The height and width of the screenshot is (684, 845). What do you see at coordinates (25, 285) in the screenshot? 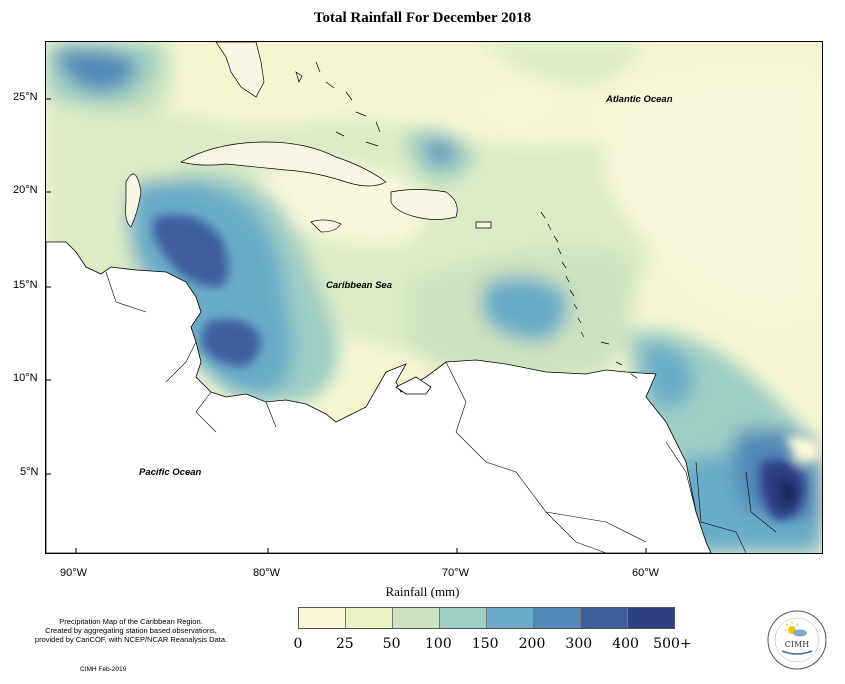
I see `lat-tick: 15°N` at bounding box center [25, 285].